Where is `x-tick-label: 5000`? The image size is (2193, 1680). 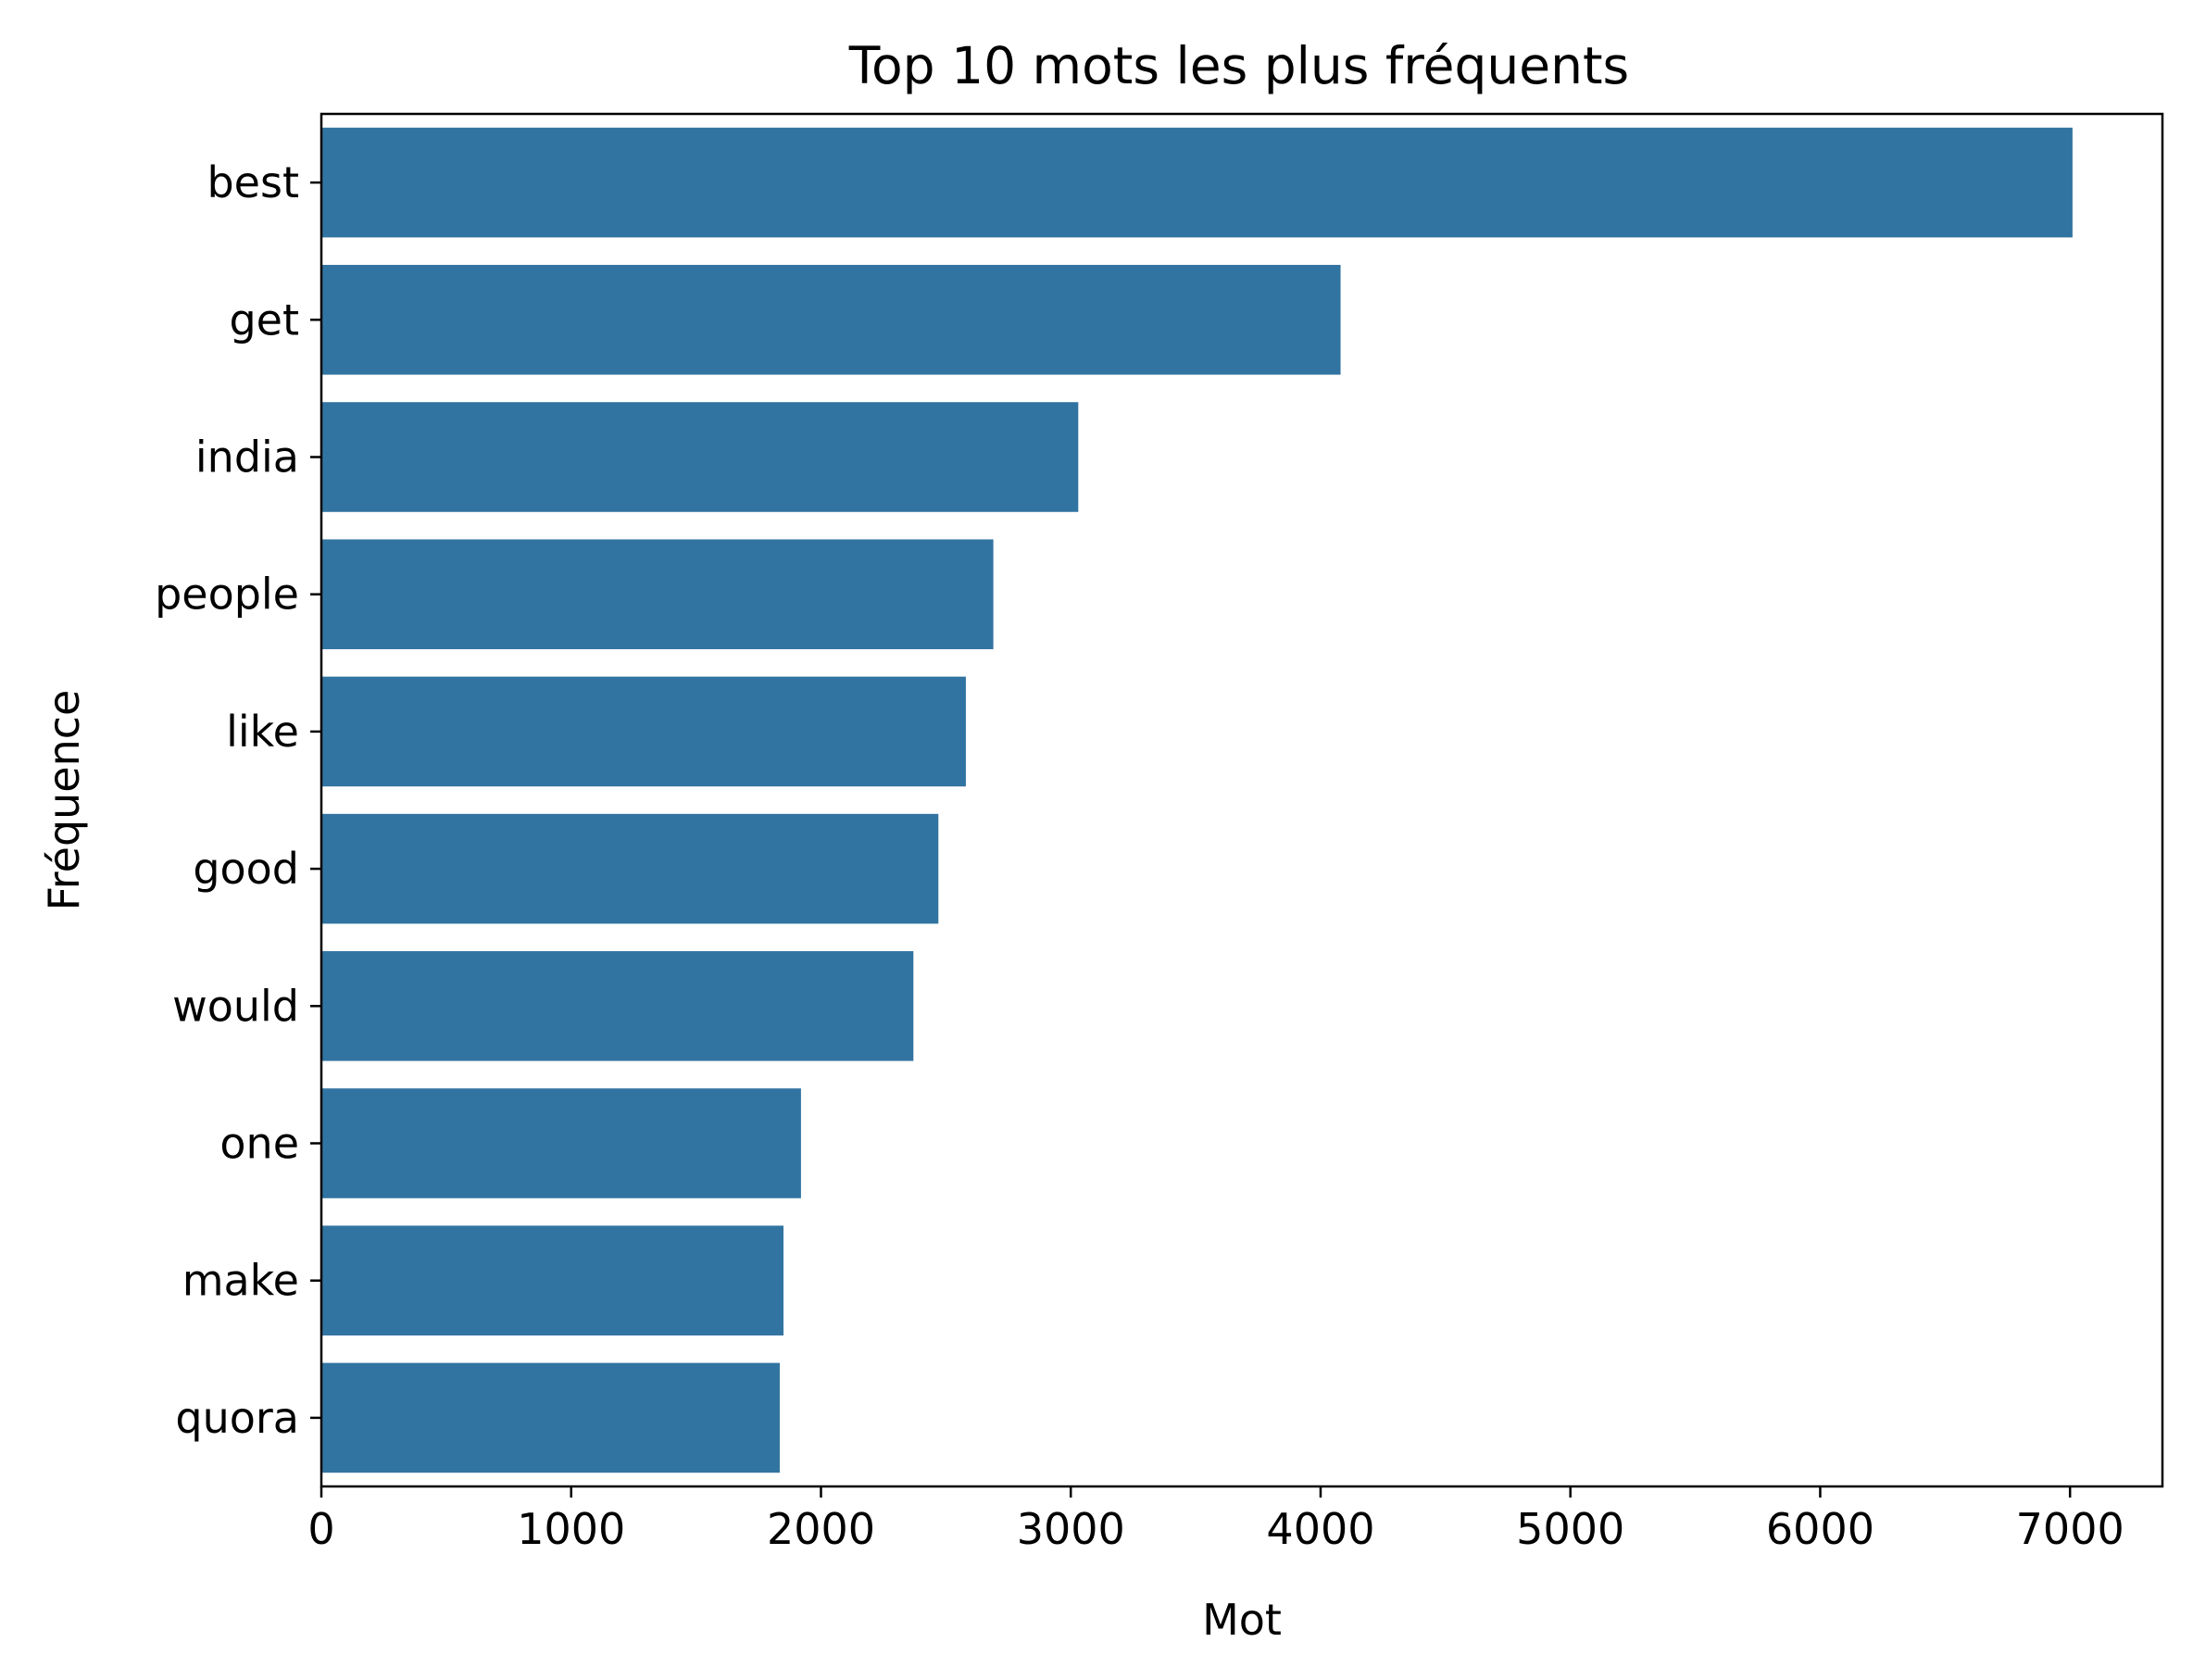
x-tick-label: 5000 is located at coordinates (1570, 1529).